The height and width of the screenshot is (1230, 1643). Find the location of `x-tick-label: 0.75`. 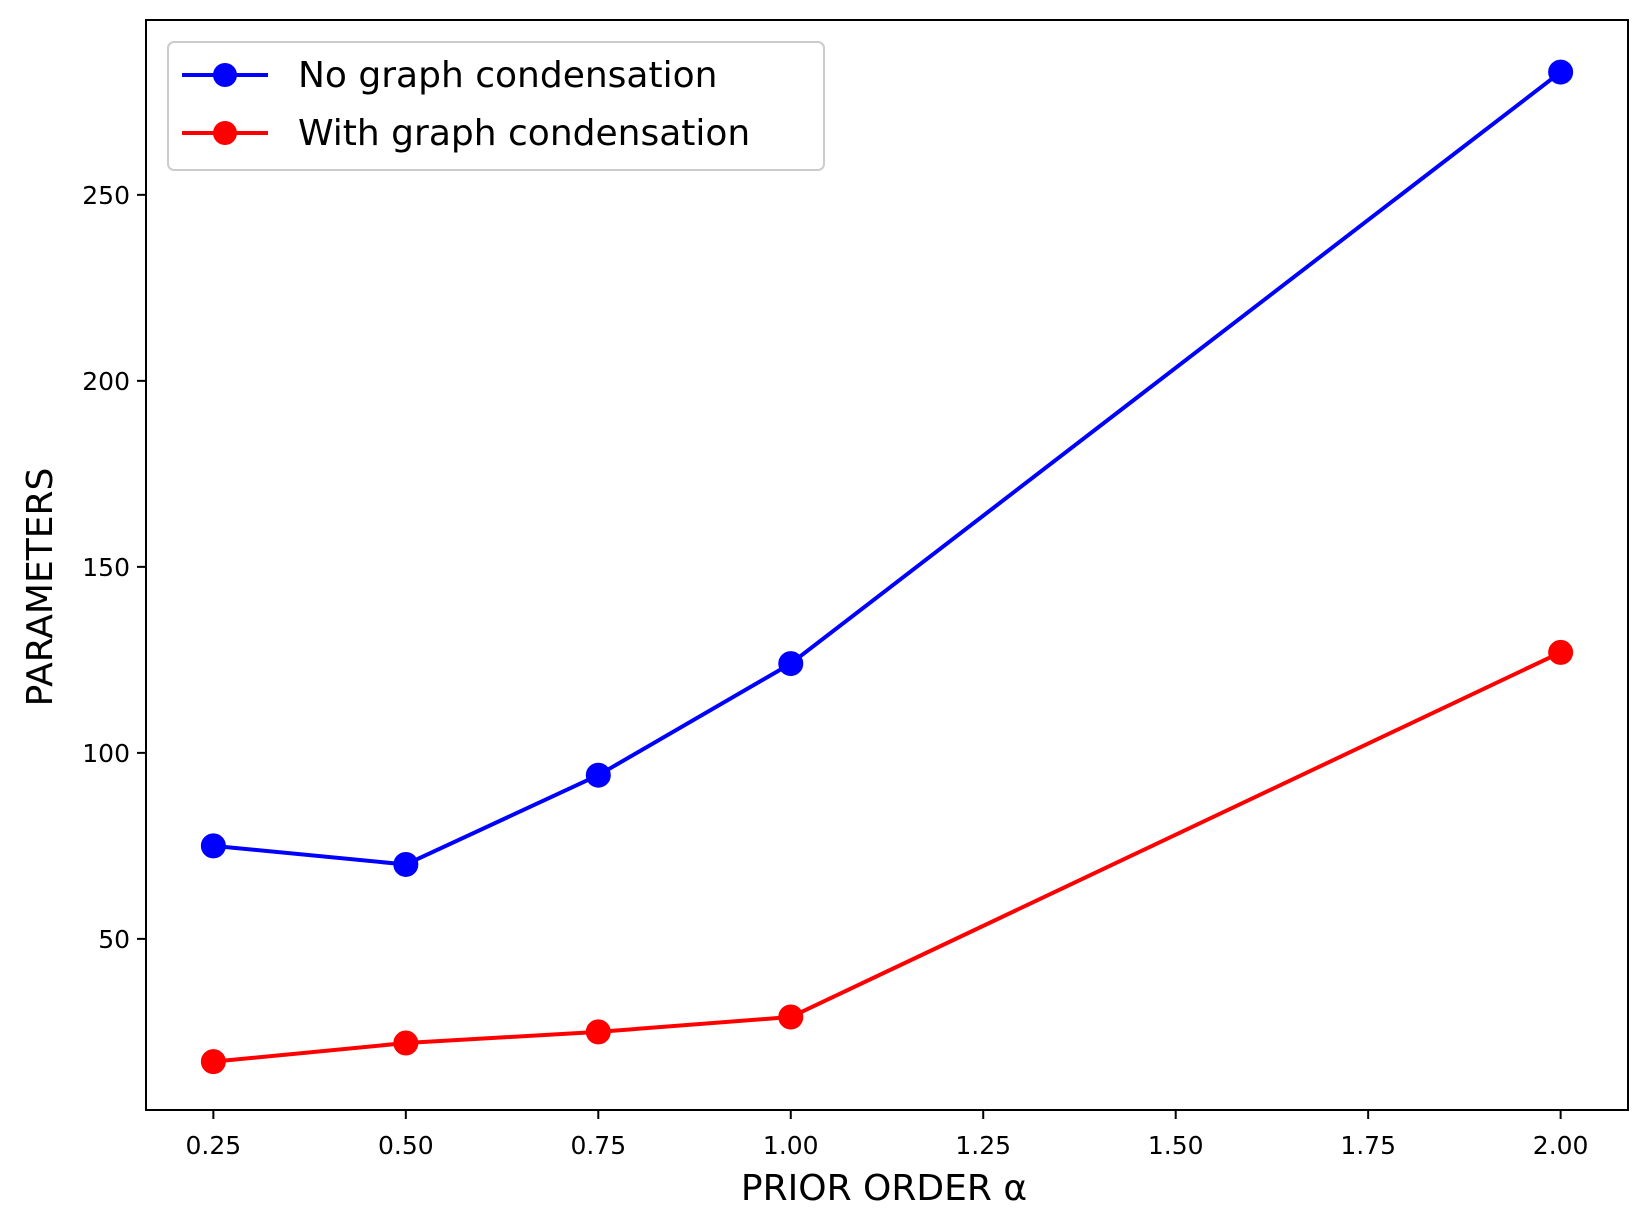

x-tick-label: 0.75 is located at coordinates (598, 1145).